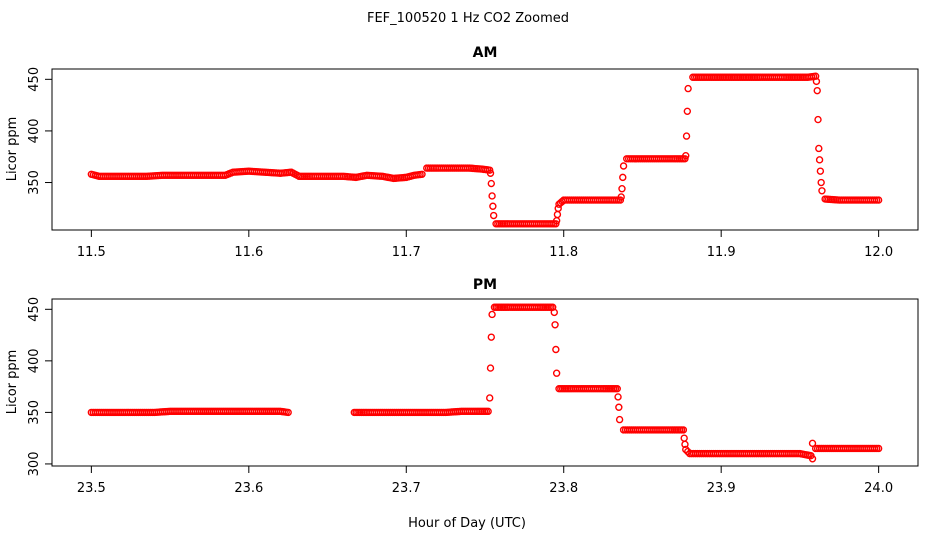  What do you see at coordinates (12, 382) in the screenshot?
I see `y-axis-label-pm: Licor ppm` at bounding box center [12, 382].